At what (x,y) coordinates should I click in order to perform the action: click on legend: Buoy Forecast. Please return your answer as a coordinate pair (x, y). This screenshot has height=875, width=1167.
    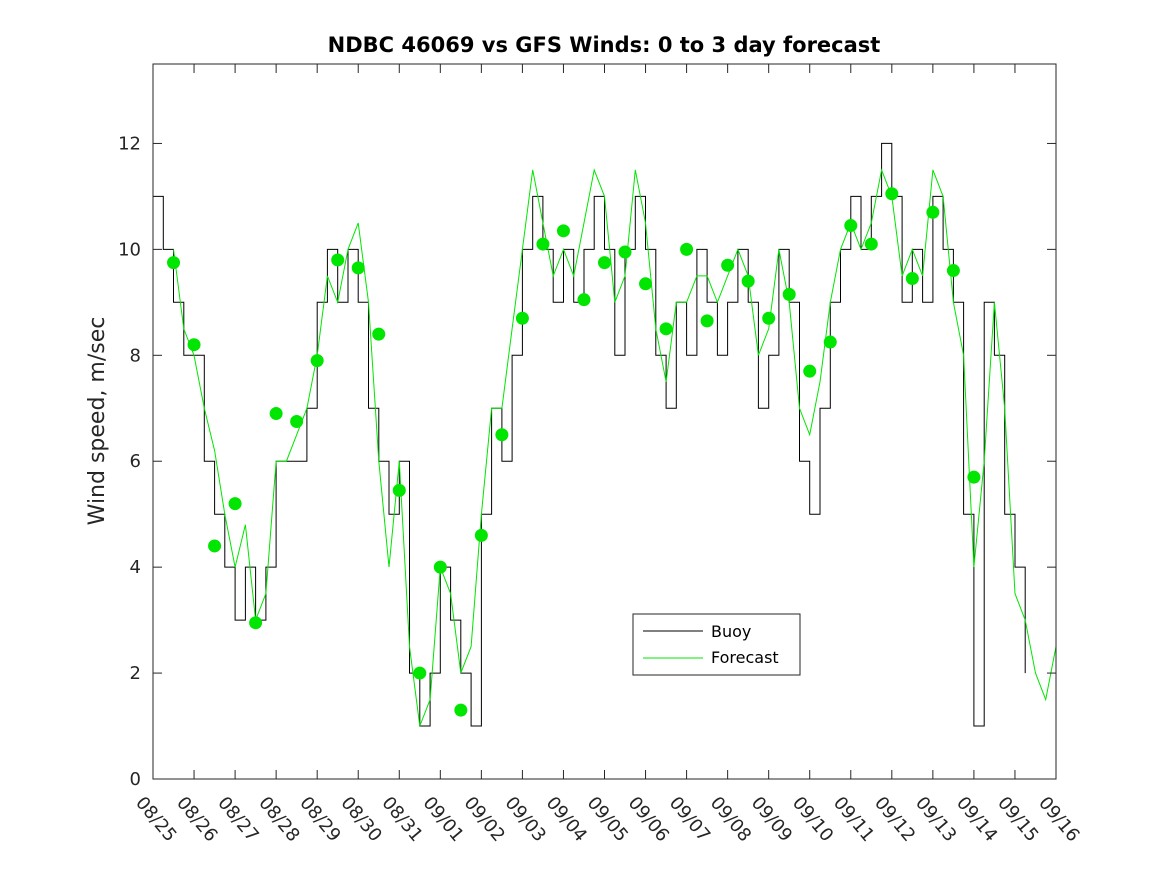
    Looking at the image, I should click on (716, 644).